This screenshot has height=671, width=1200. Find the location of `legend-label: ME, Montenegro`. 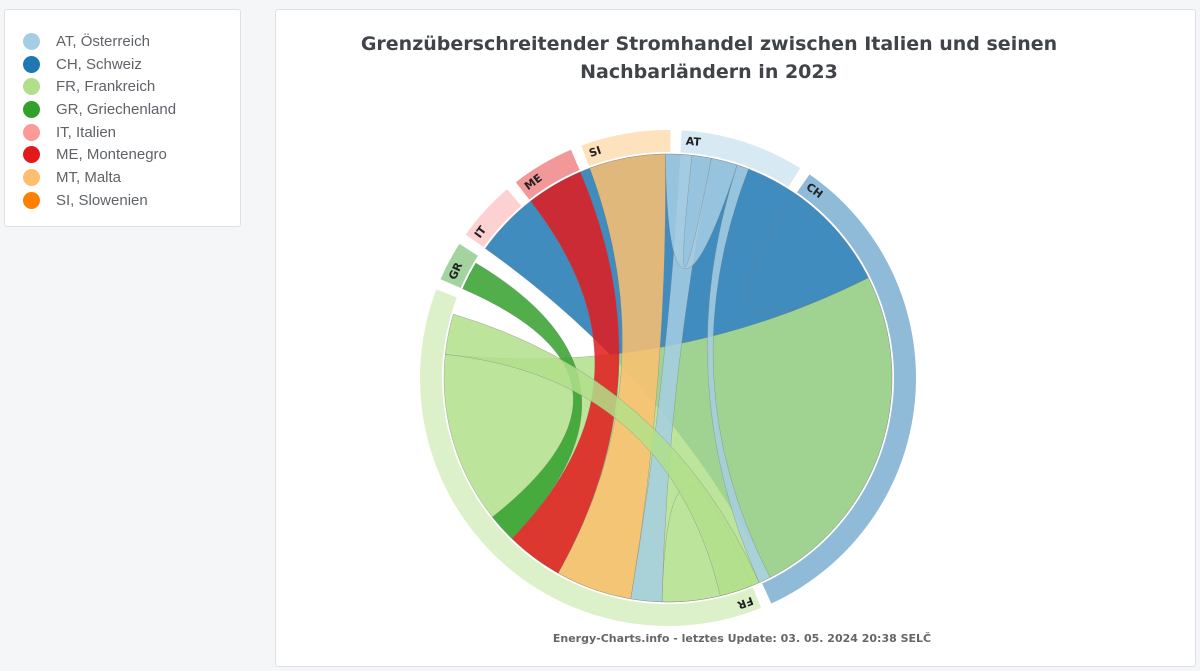

legend-label: ME, Montenegro is located at coordinates (111, 155).